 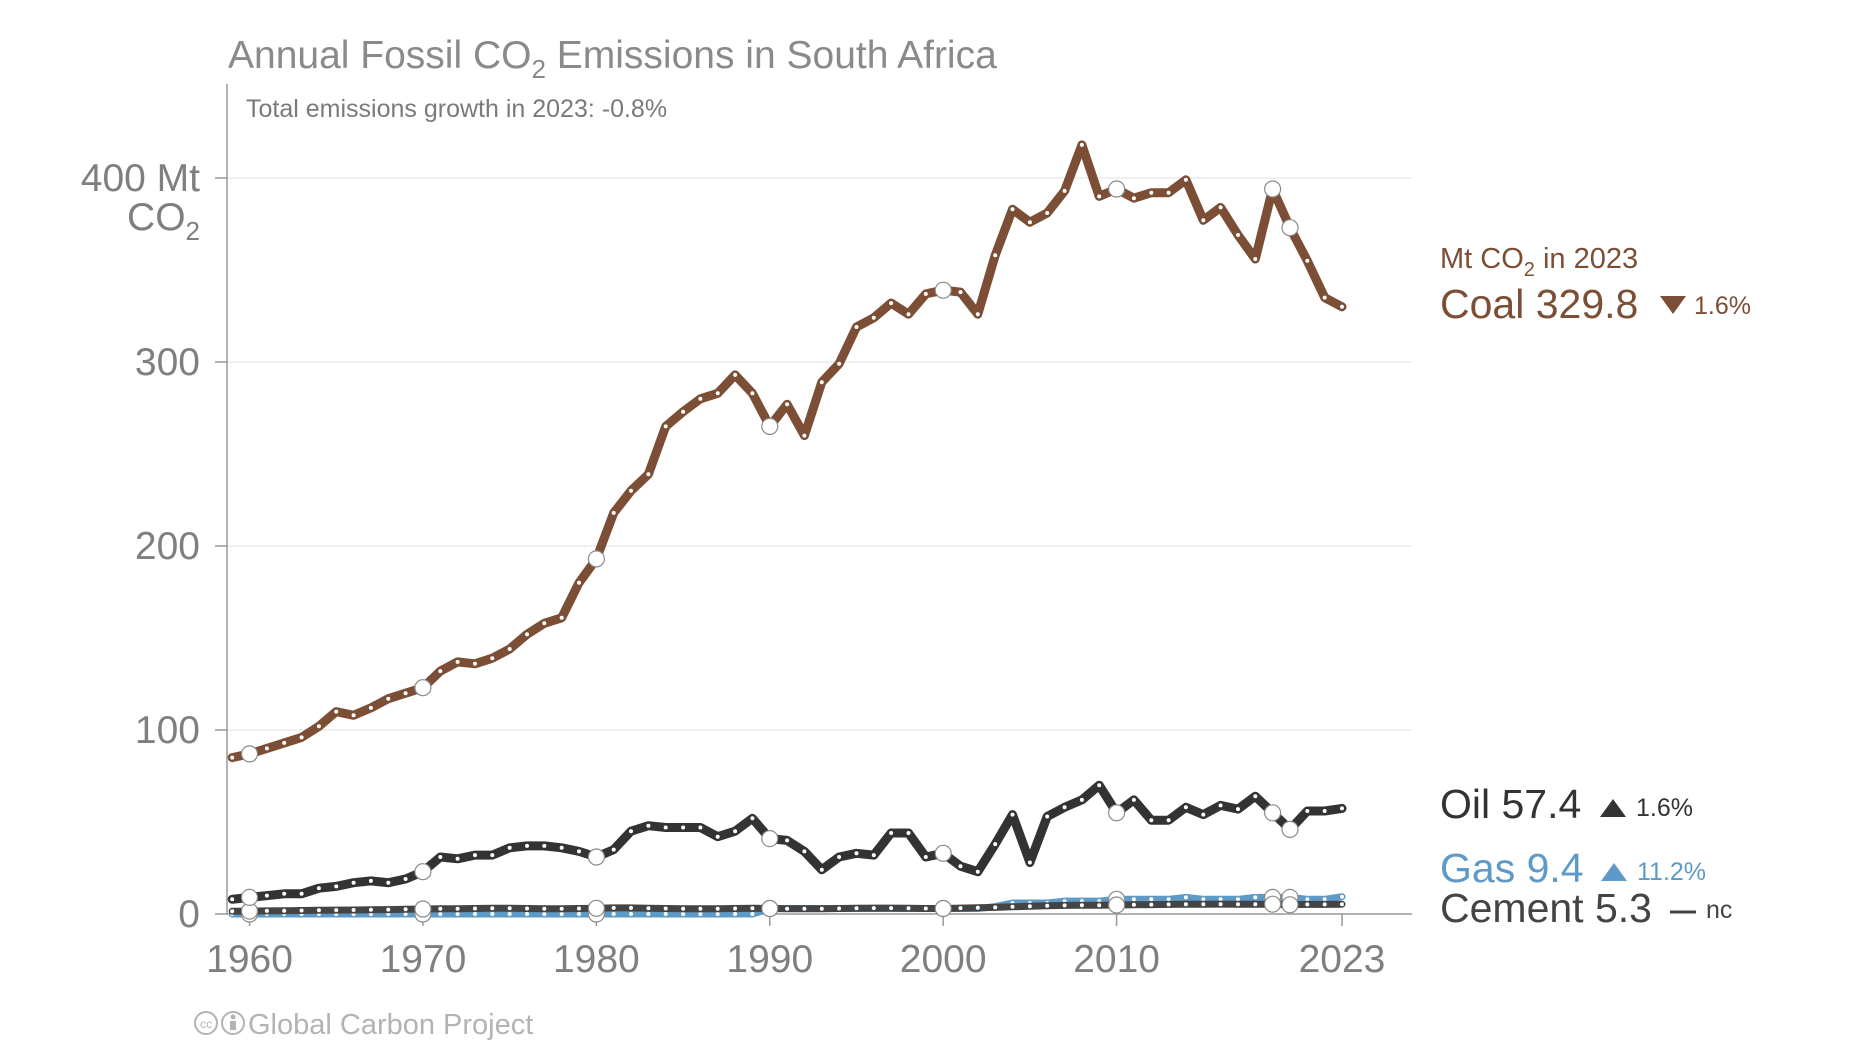 What do you see at coordinates (1673, 305) in the screenshot?
I see `coal-down-triangle-icon` at bounding box center [1673, 305].